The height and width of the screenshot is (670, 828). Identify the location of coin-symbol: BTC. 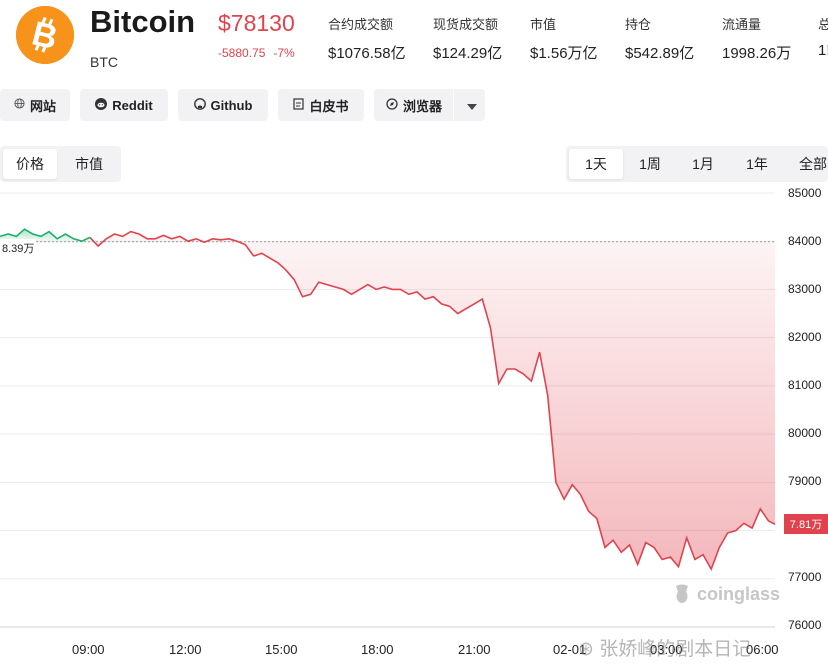
(104, 62).